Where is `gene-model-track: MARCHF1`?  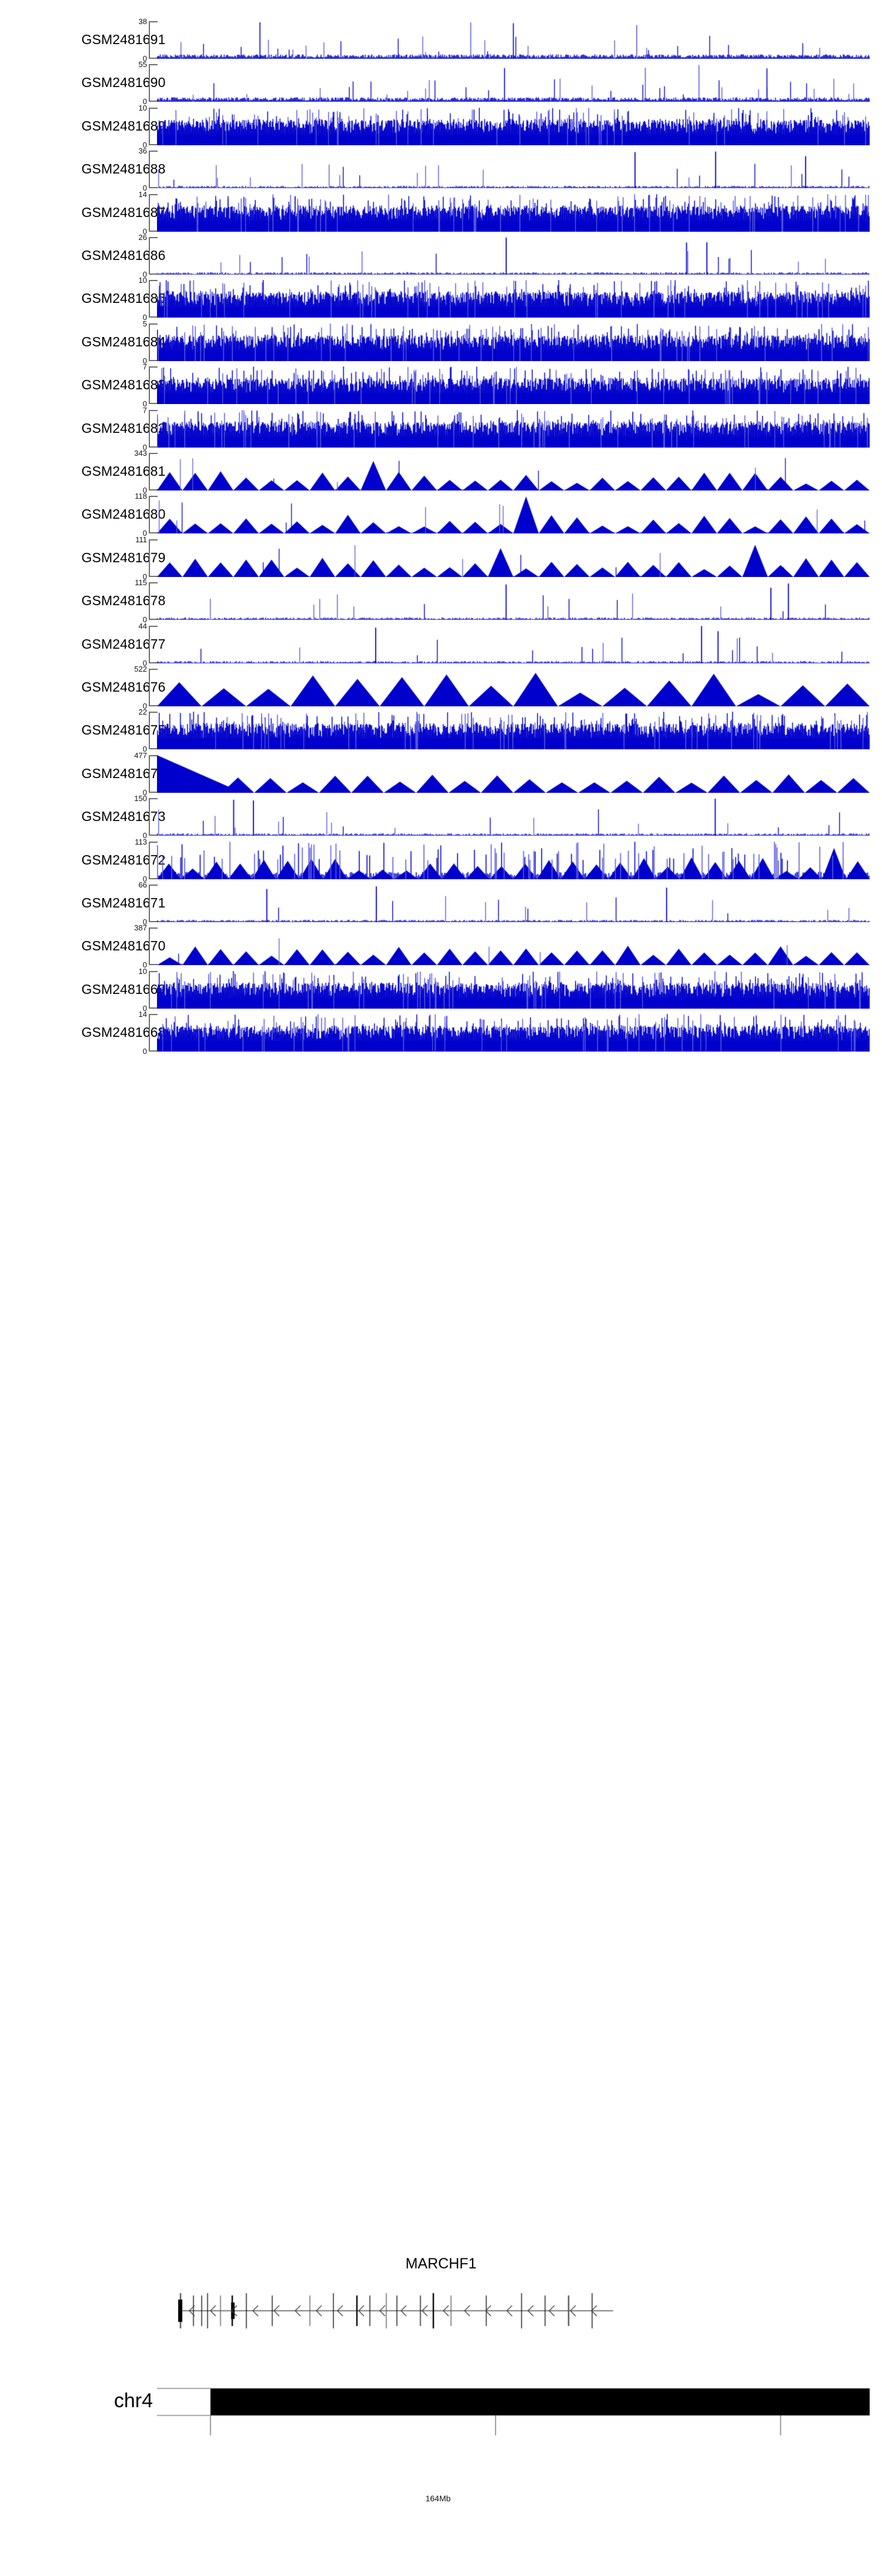 gene-model-track: MARCHF1 is located at coordinates (441, 2298).